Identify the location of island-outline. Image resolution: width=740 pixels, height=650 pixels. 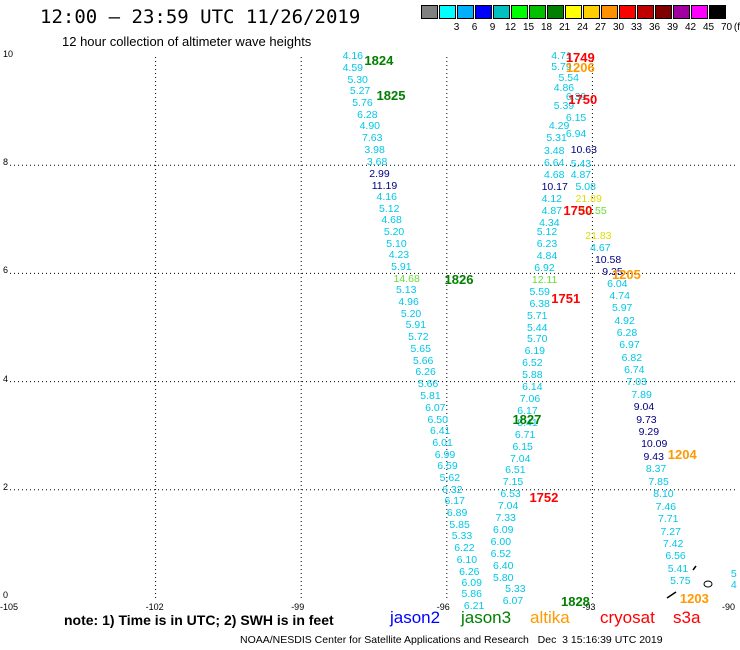
(708, 584).